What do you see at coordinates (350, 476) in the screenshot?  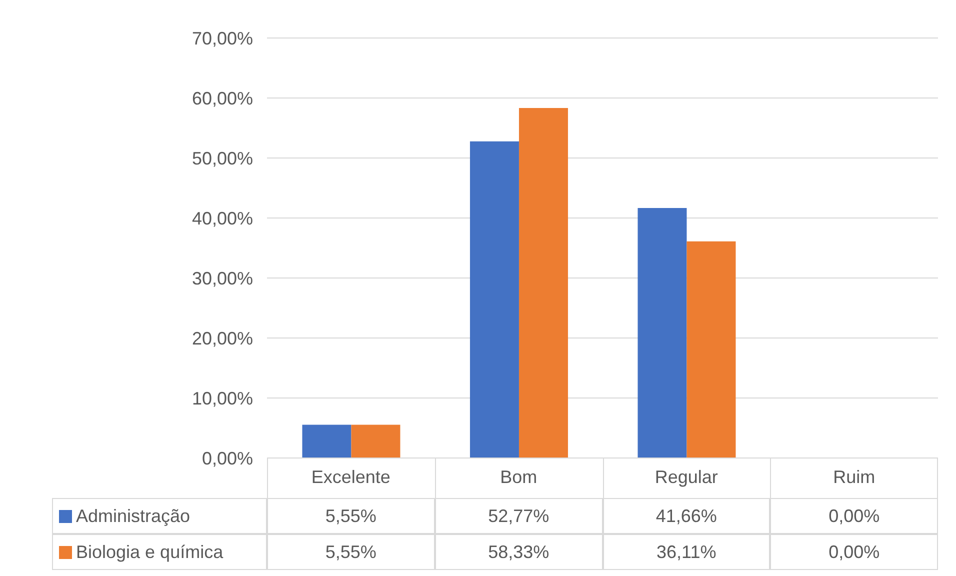 I see `x-tick-label: Excelente` at bounding box center [350, 476].